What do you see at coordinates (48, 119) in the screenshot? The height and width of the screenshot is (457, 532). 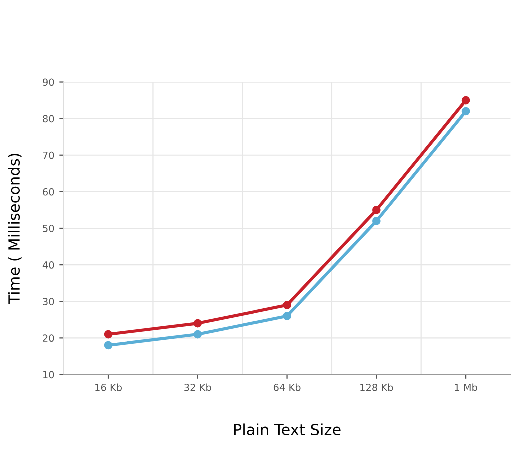 I see `y-tick-label: 80` at bounding box center [48, 119].